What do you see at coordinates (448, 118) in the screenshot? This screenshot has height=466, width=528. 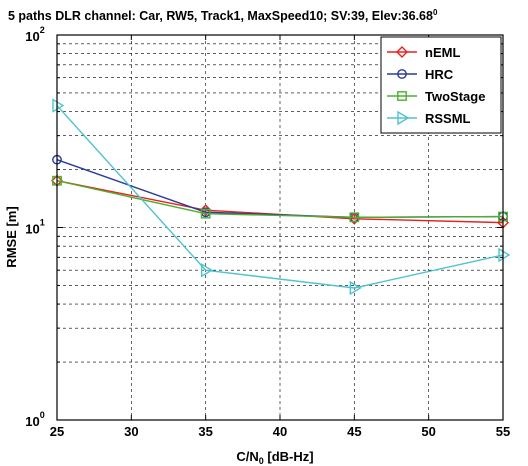 I see `legend-label: RSSML` at bounding box center [448, 118].